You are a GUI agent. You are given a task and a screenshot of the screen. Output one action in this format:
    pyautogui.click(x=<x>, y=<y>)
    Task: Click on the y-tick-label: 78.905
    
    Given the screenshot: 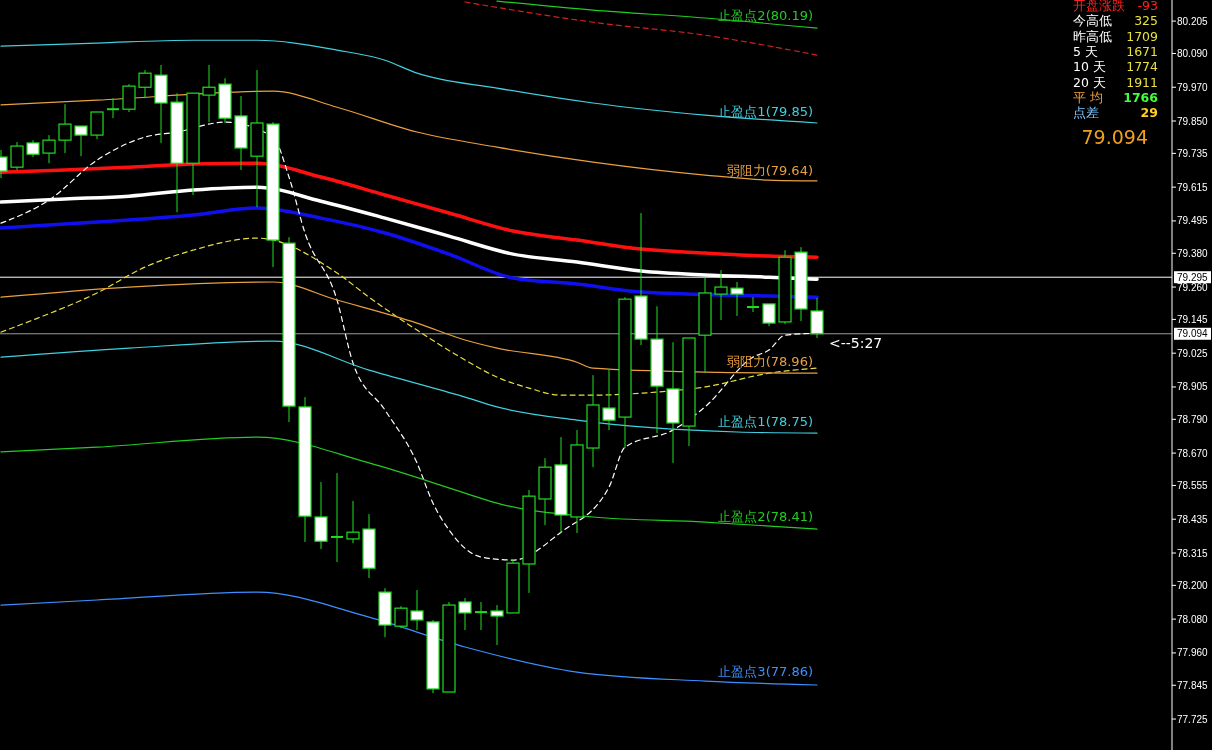 What is the action you would take?
    pyautogui.click(x=1193, y=387)
    